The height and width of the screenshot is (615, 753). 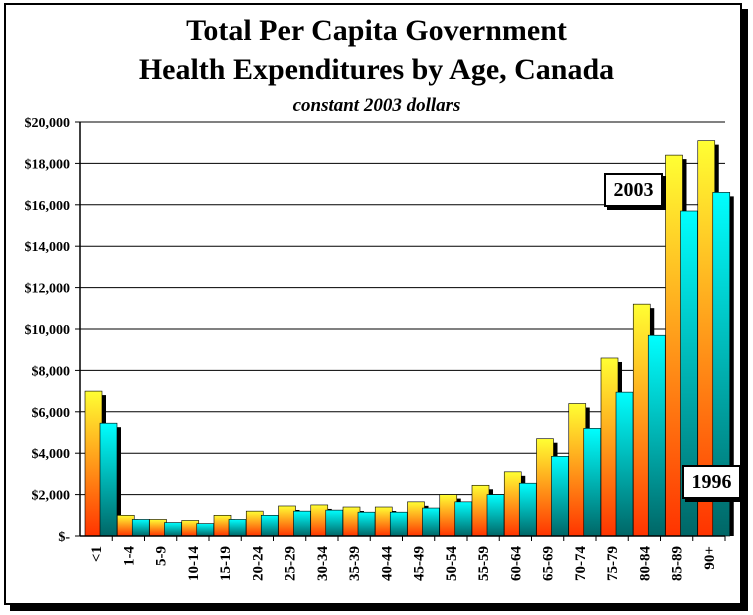 What do you see at coordinates (581, 563) in the screenshot?
I see `x-tick-label: 70-74` at bounding box center [581, 563].